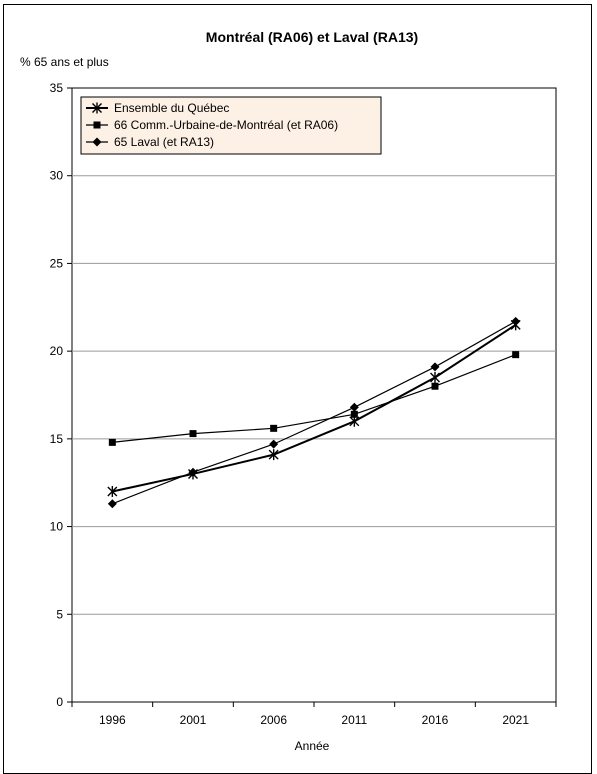 The width and height of the screenshot is (597, 774). I want to click on x-tick-label: 2011, so click(354, 720).